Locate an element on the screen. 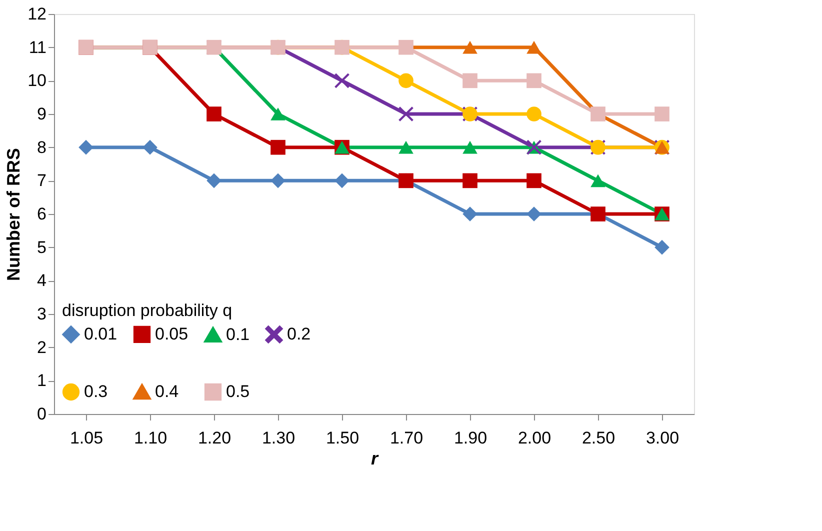  x-tick-label: 1.20 is located at coordinates (215, 438).